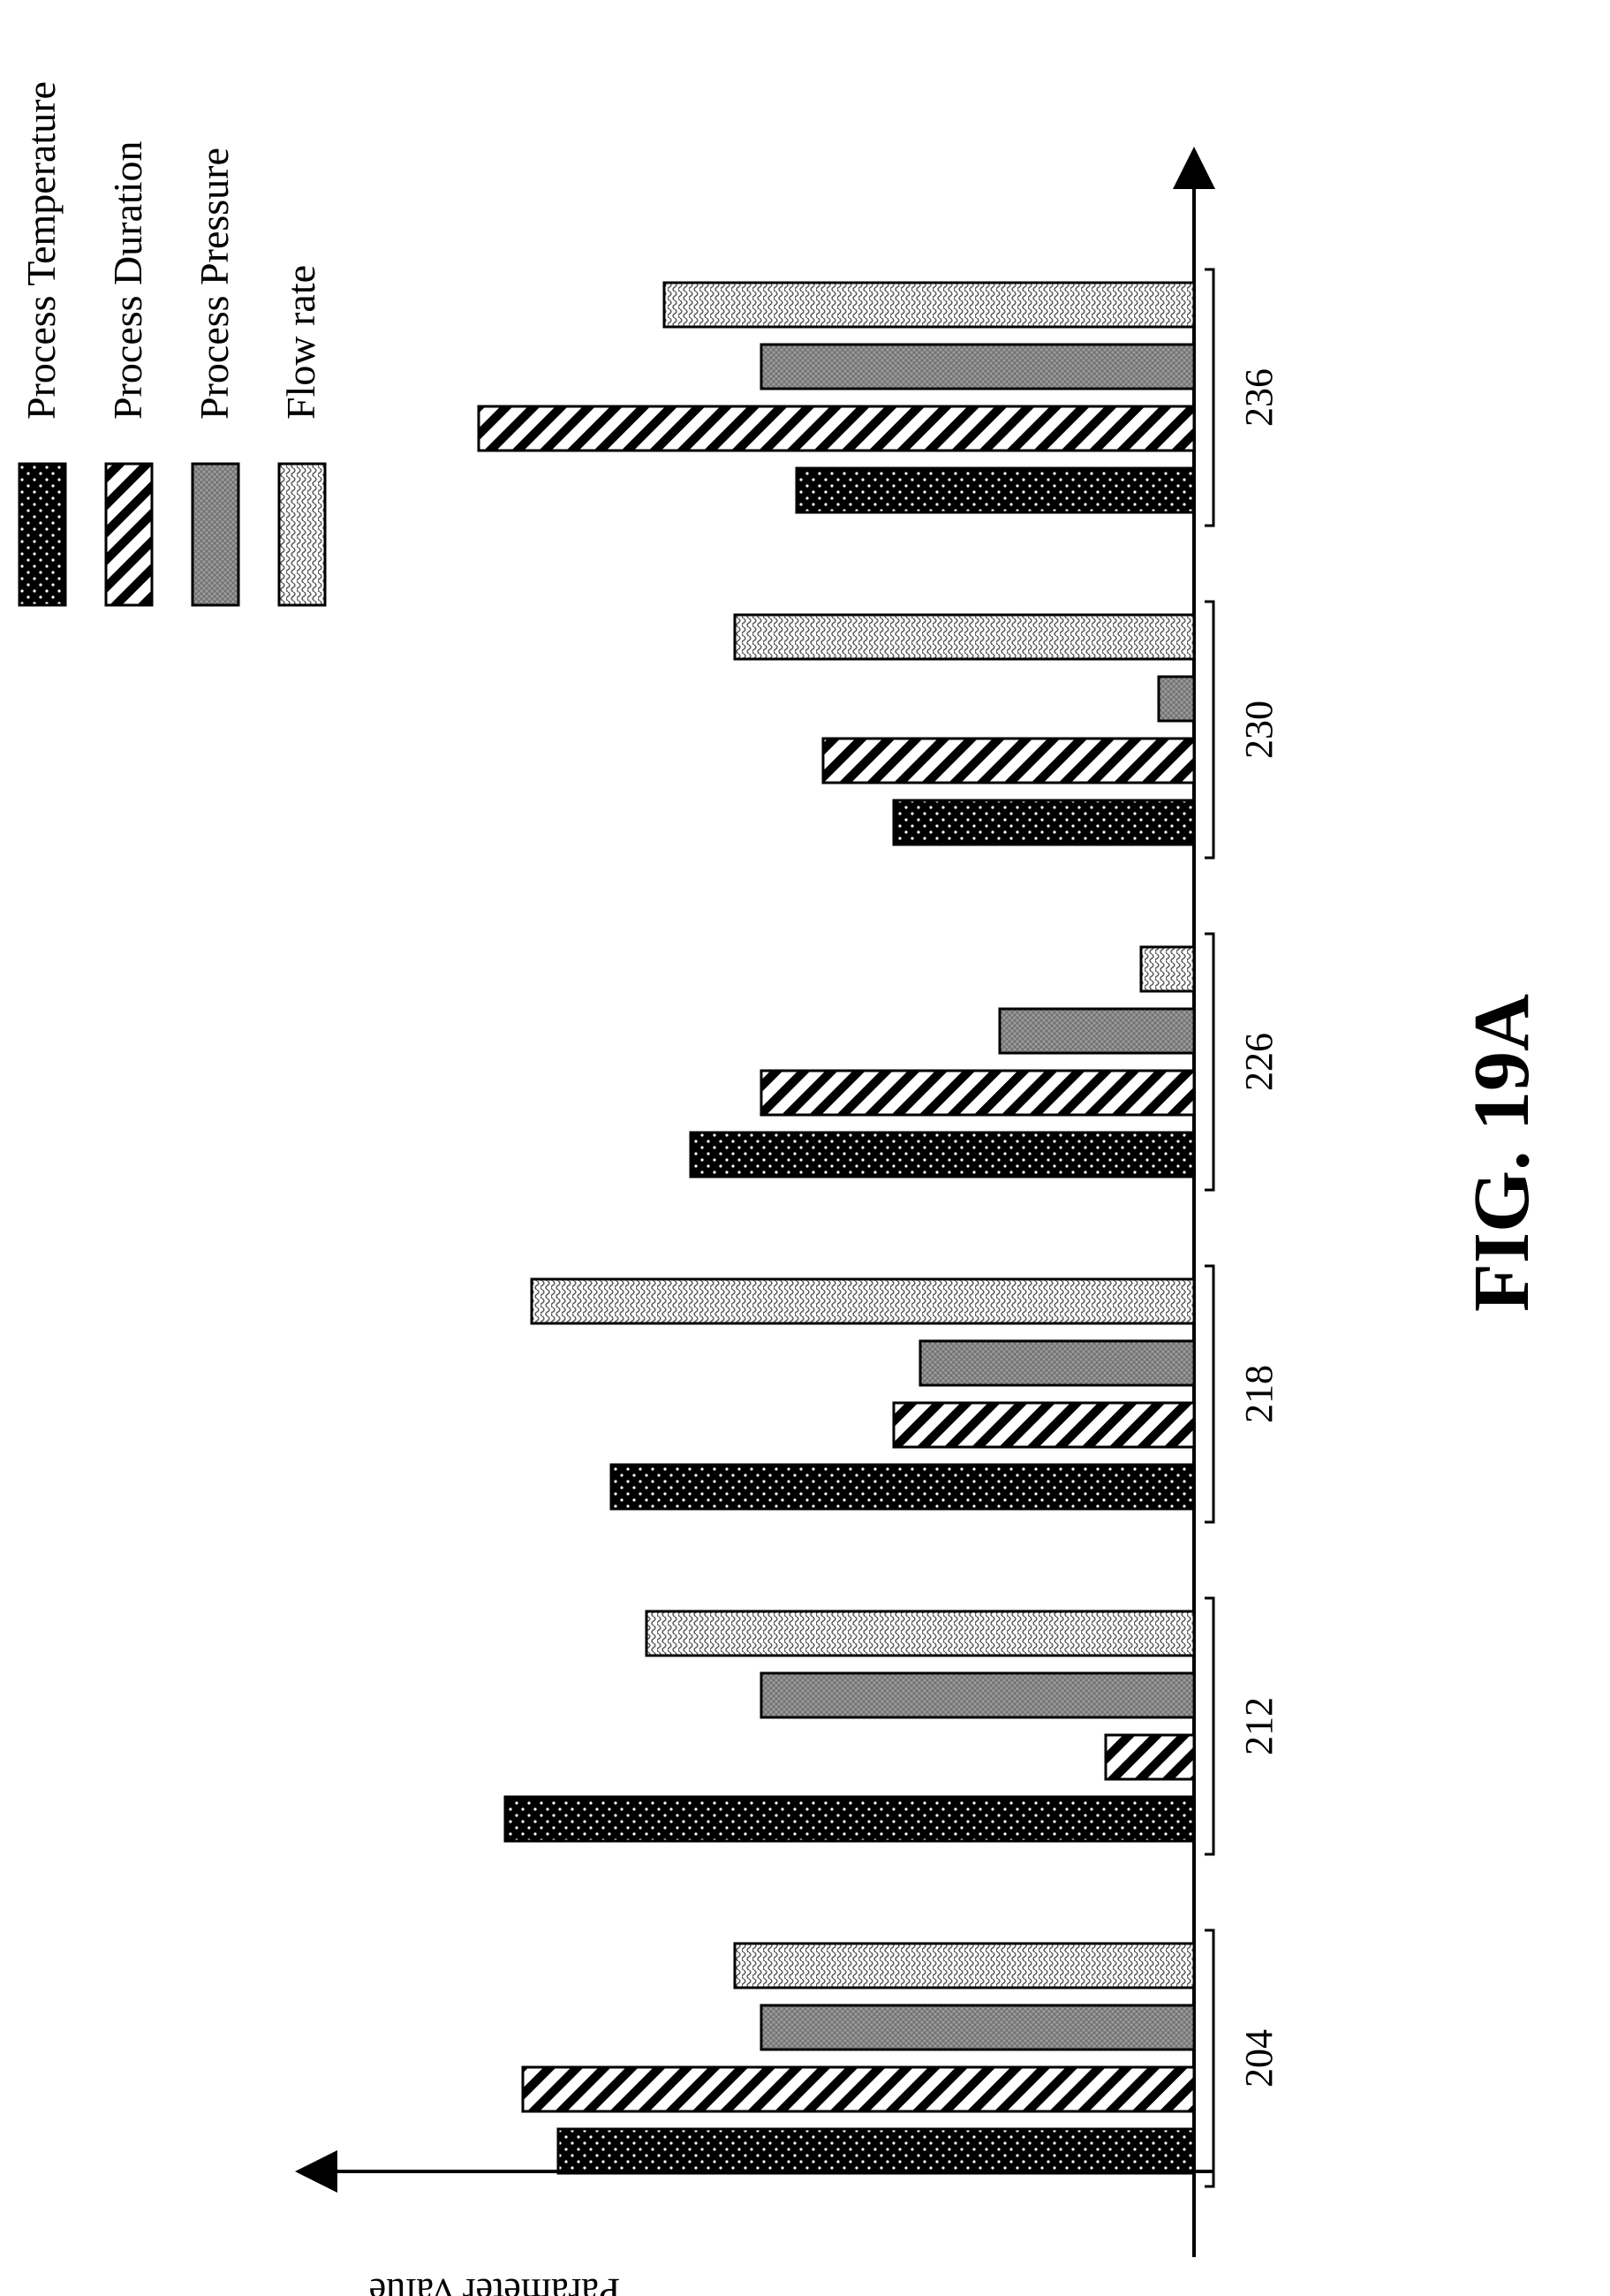 This screenshot has width=1610, height=2296. I want to click on y-axis-label: Parameter value, so click(495, 2283).